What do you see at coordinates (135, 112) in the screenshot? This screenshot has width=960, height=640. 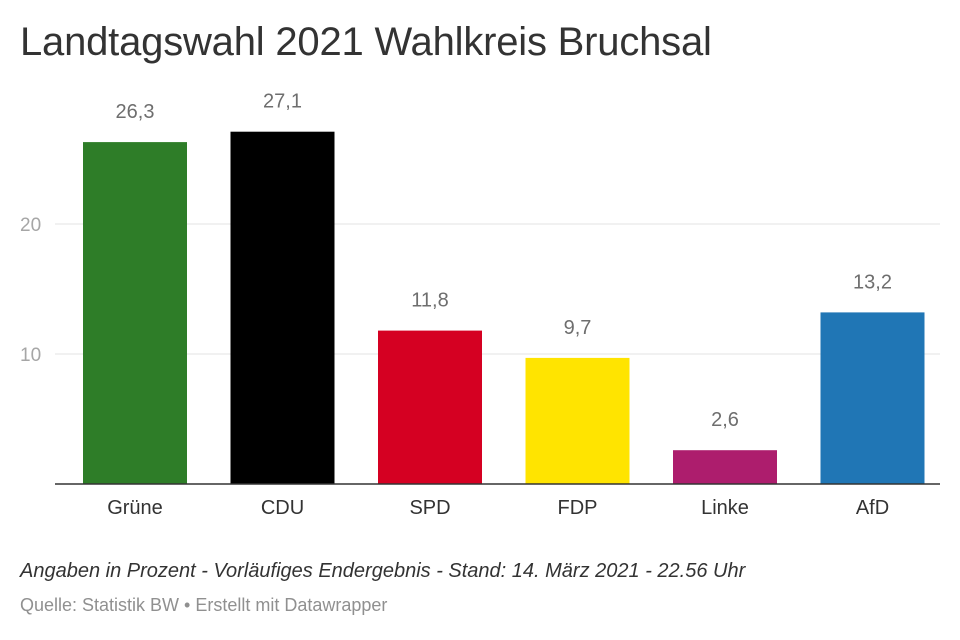 I see `value-label: 26,3` at bounding box center [135, 112].